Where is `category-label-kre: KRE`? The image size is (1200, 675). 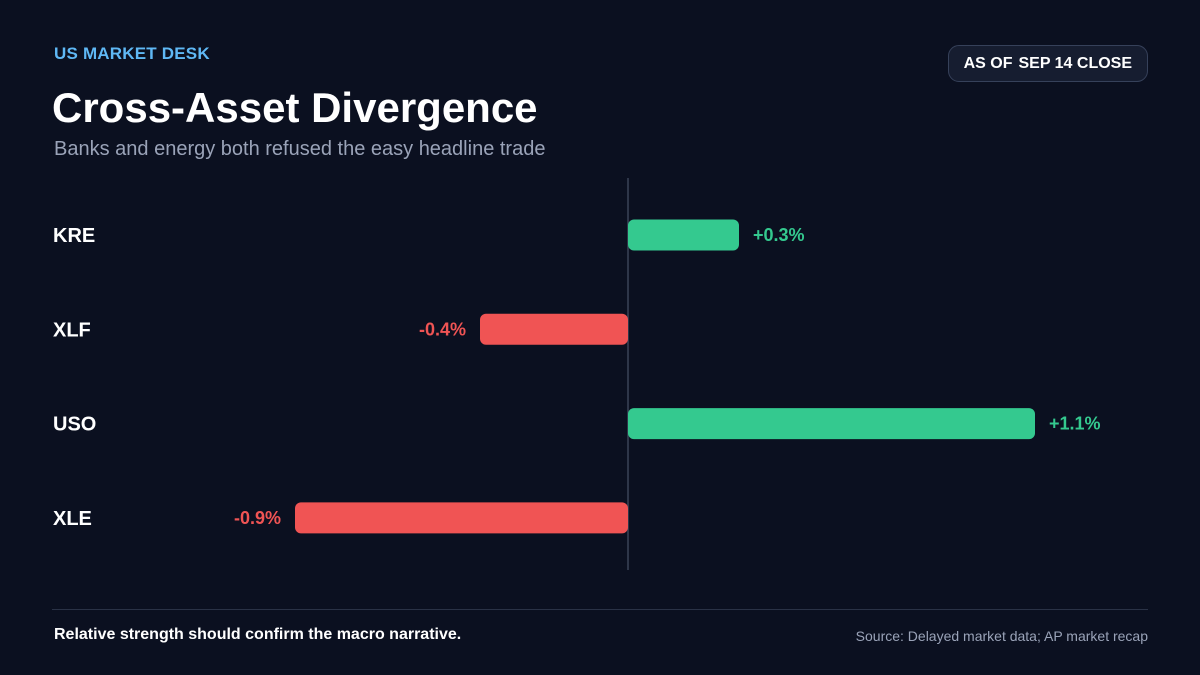
category-label-kre: KRE is located at coordinates (74, 236).